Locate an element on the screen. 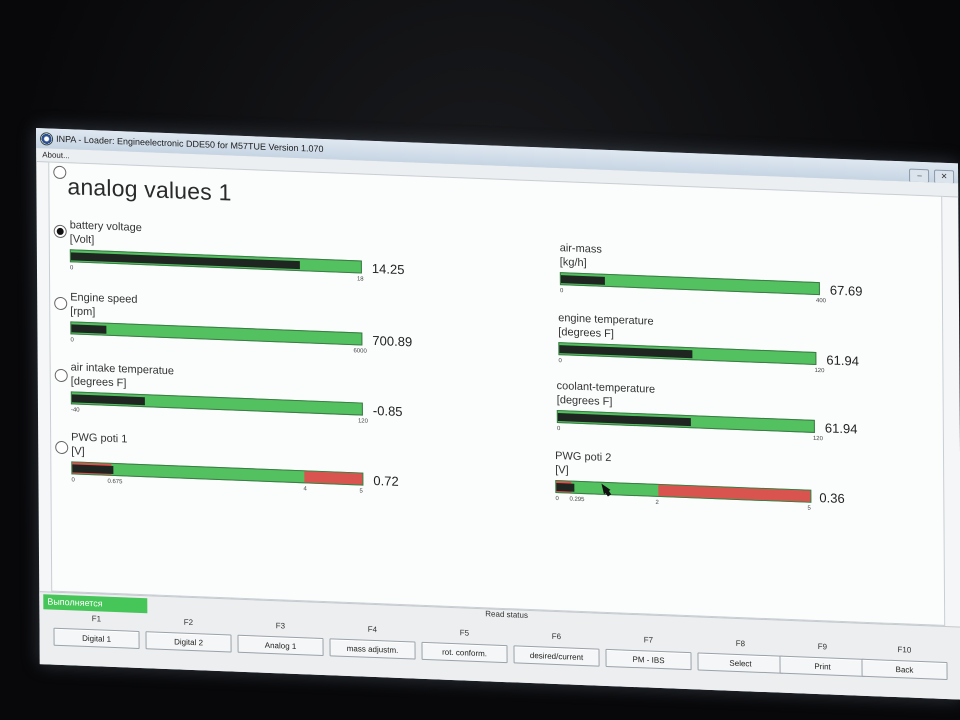  meter-engine-speed: Engine speed [rpm] 0 6000 700.89 is located at coordinates (241, 325).